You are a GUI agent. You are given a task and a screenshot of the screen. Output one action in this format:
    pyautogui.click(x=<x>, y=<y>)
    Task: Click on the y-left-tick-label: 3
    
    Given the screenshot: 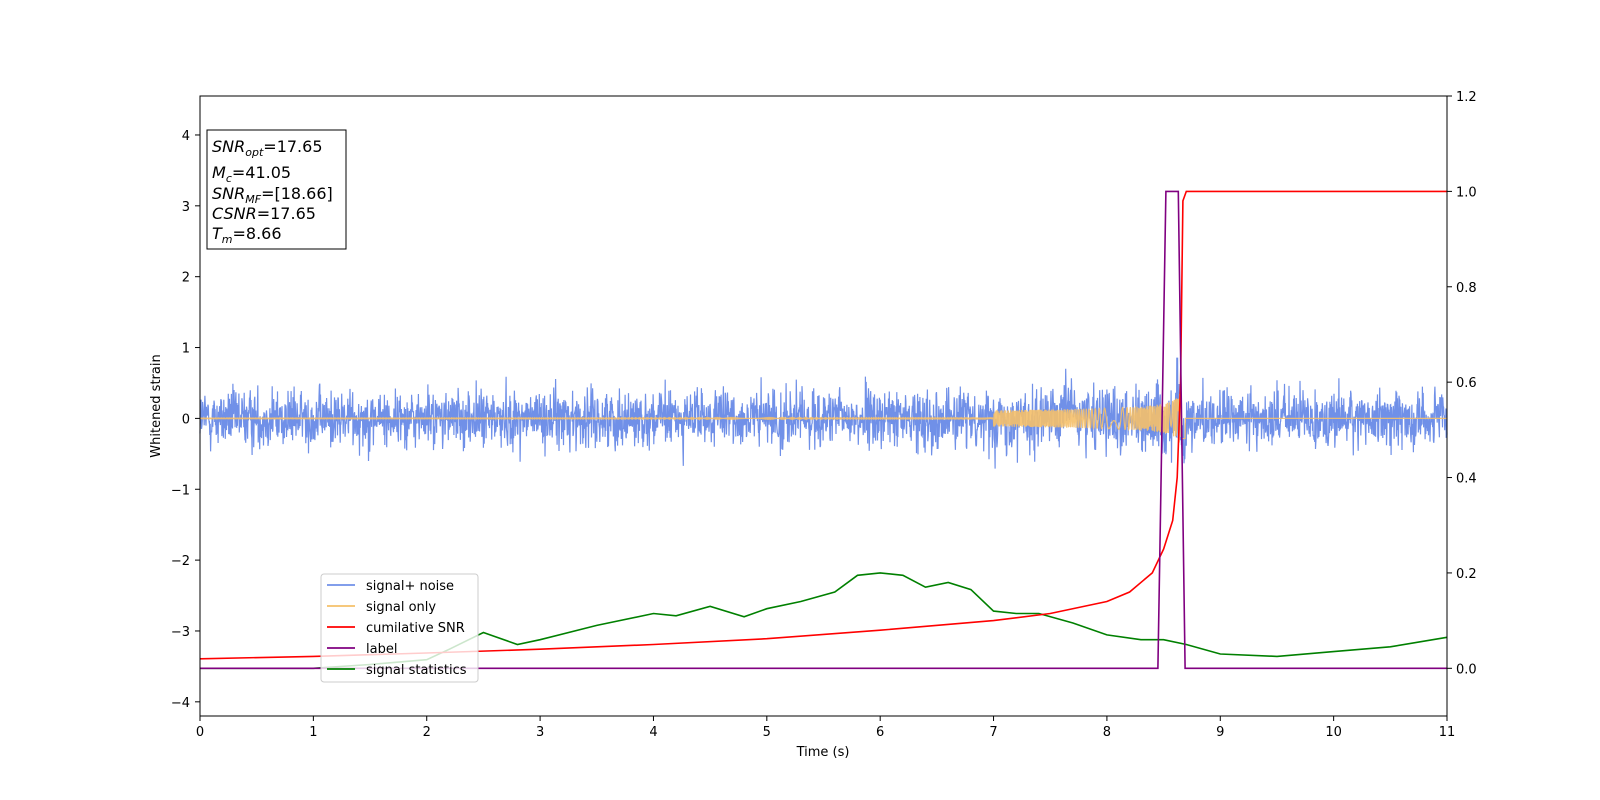 What is the action you would take?
    pyautogui.click(x=186, y=207)
    